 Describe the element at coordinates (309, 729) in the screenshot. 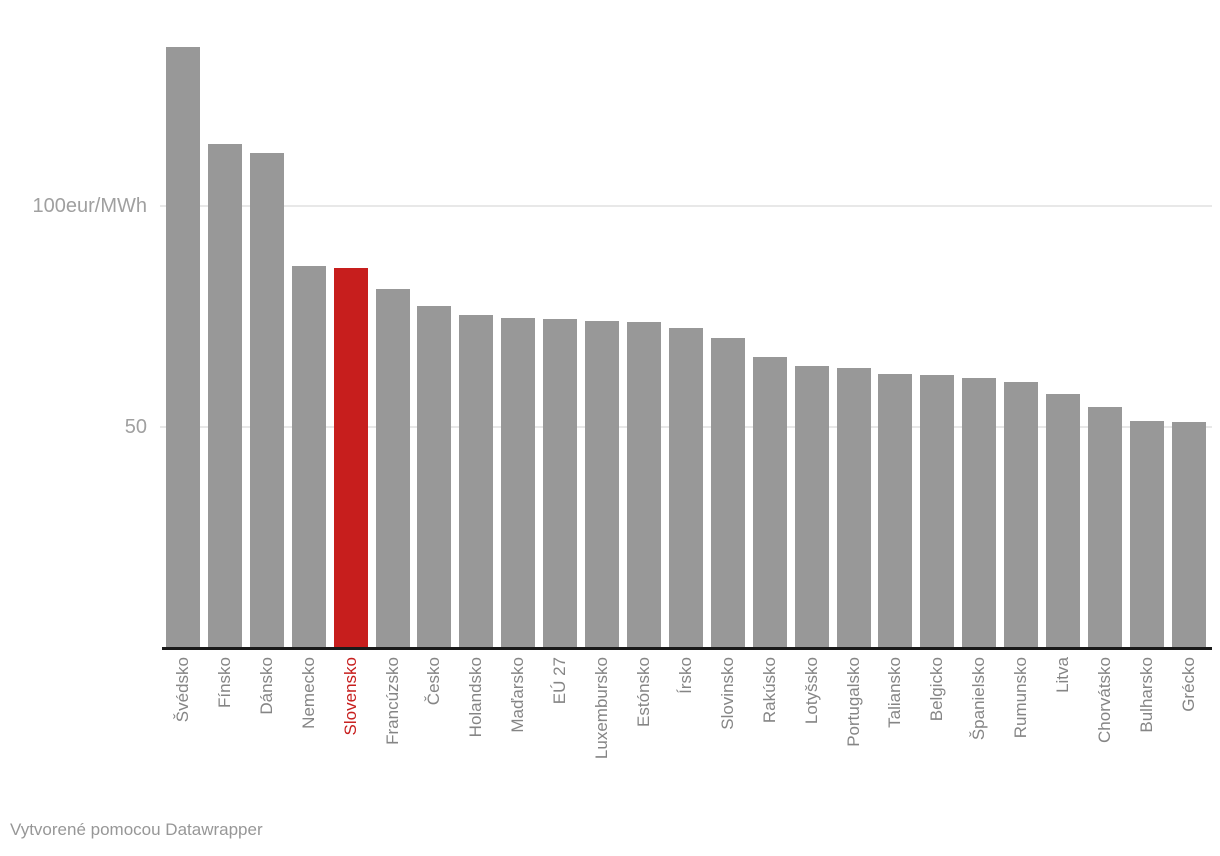

I see `x-axis-label-slot: Nemecko` at that location.